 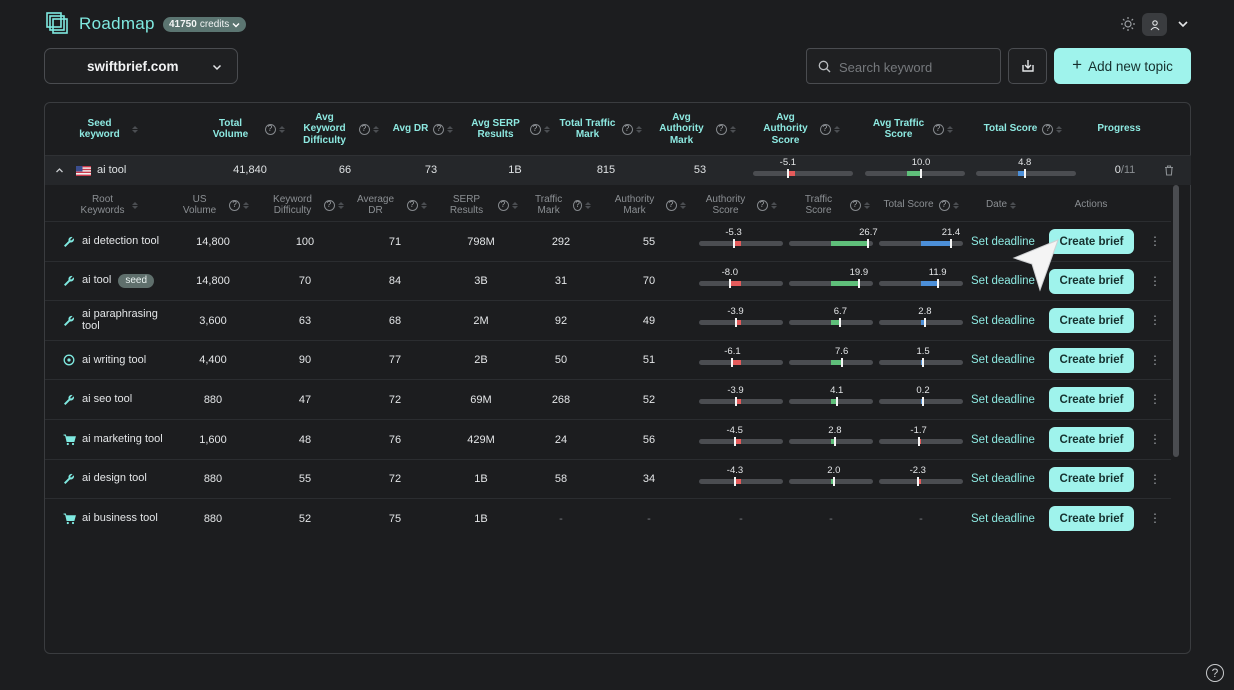 What do you see at coordinates (337, 129) in the screenshot?
I see `column-header: Avg Keyword Difficulty?` at bounding box center [337, 129].